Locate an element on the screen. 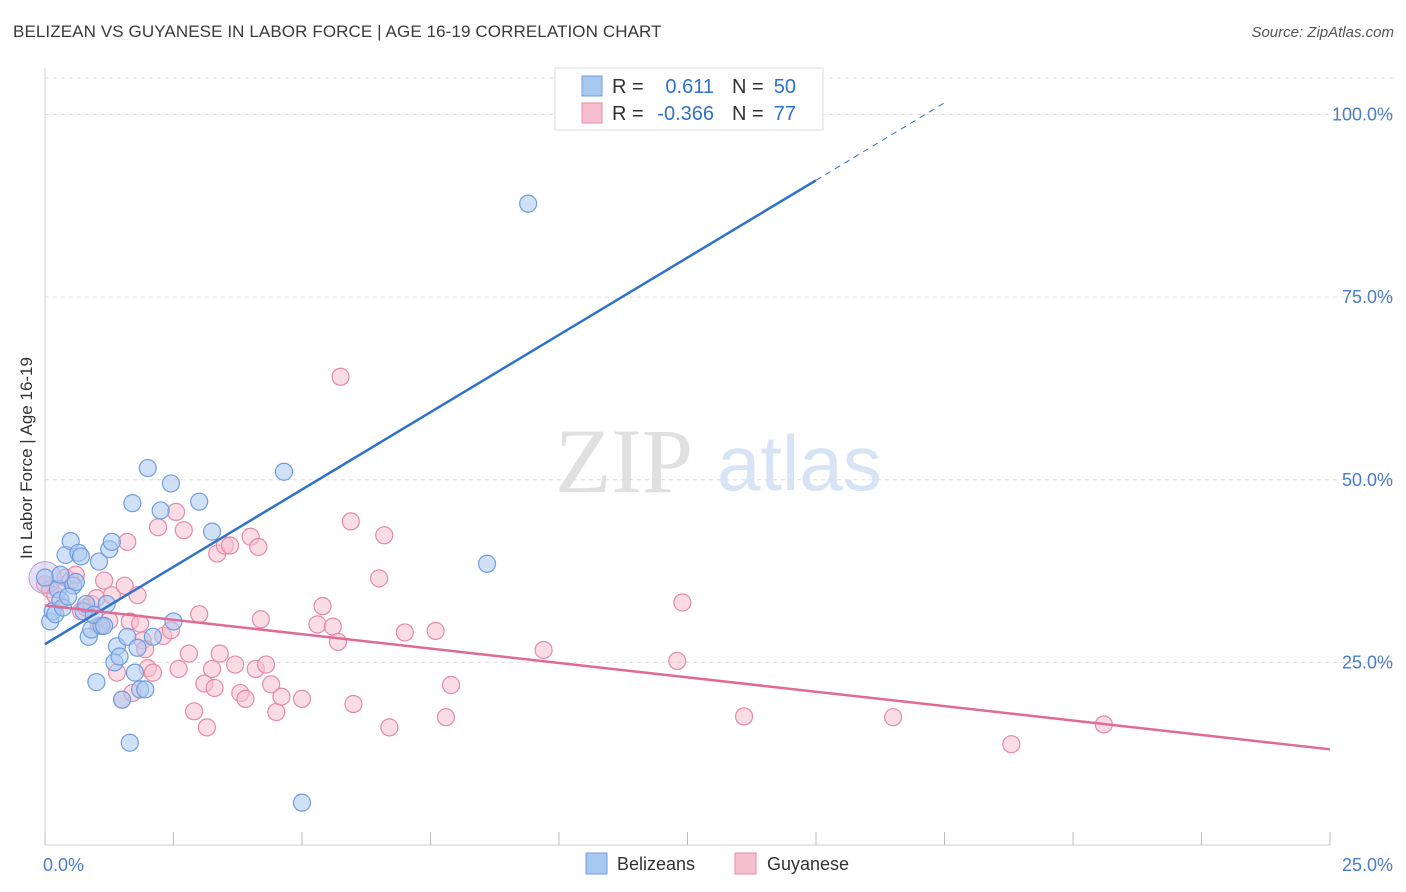  y-ticks: 25.0% 50.0% 75.0% 100.0% is located at coordinates (1362, 389).